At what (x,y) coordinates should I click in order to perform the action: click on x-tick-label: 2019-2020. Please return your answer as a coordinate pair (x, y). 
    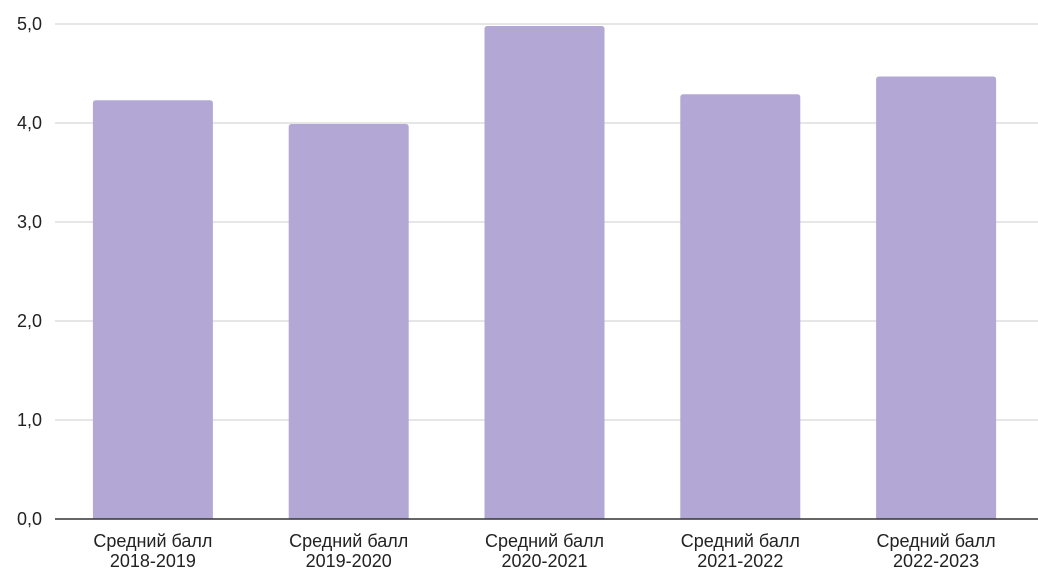
    Looking at the image, I should click on (349, 561).